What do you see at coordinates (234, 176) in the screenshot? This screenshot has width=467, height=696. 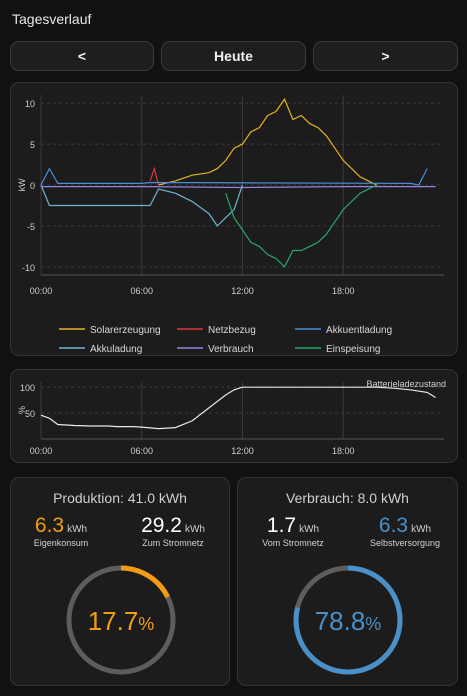 I see `series-line-akkuentladung` at bounding box center [234, 176].